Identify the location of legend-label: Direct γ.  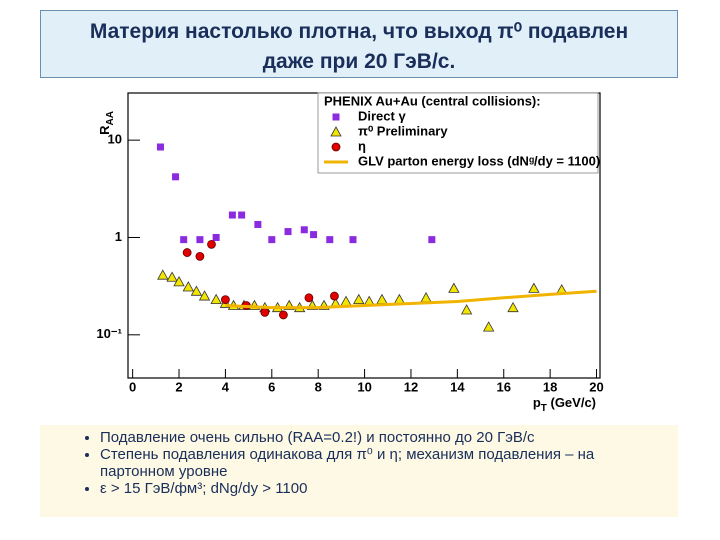
(382, 115).